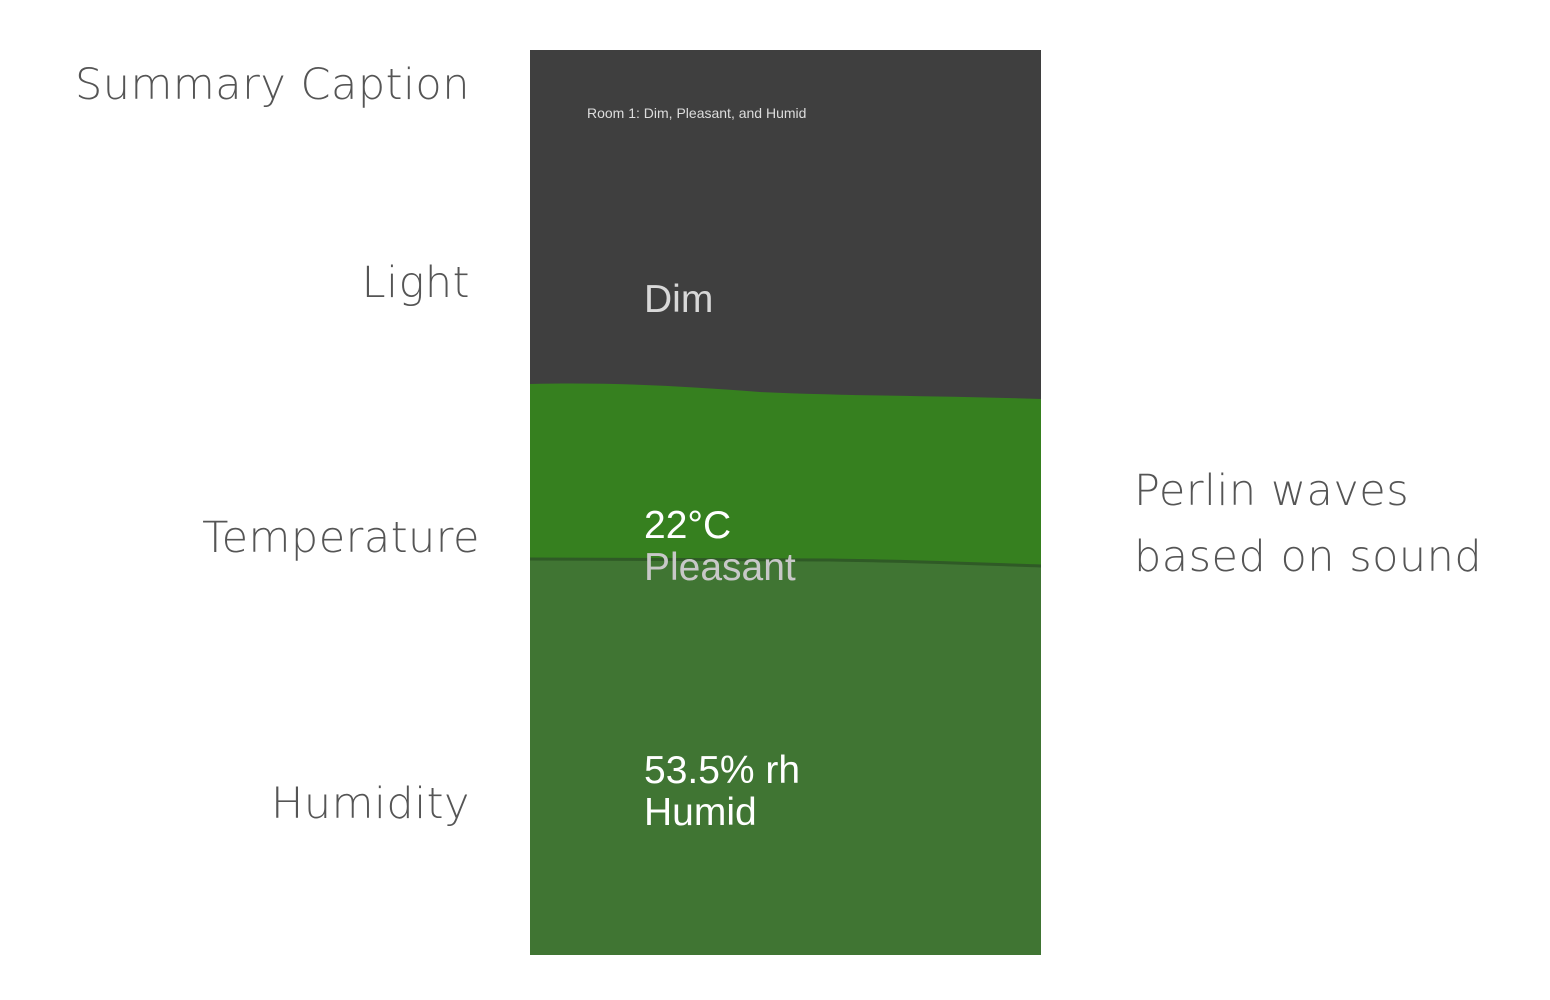 This screenshot has height=1000, width=1550. What do you see at coordinates (785, 562) in the screenshot?
I see `humidity-wave-edge` at bounding box center [785, 562].